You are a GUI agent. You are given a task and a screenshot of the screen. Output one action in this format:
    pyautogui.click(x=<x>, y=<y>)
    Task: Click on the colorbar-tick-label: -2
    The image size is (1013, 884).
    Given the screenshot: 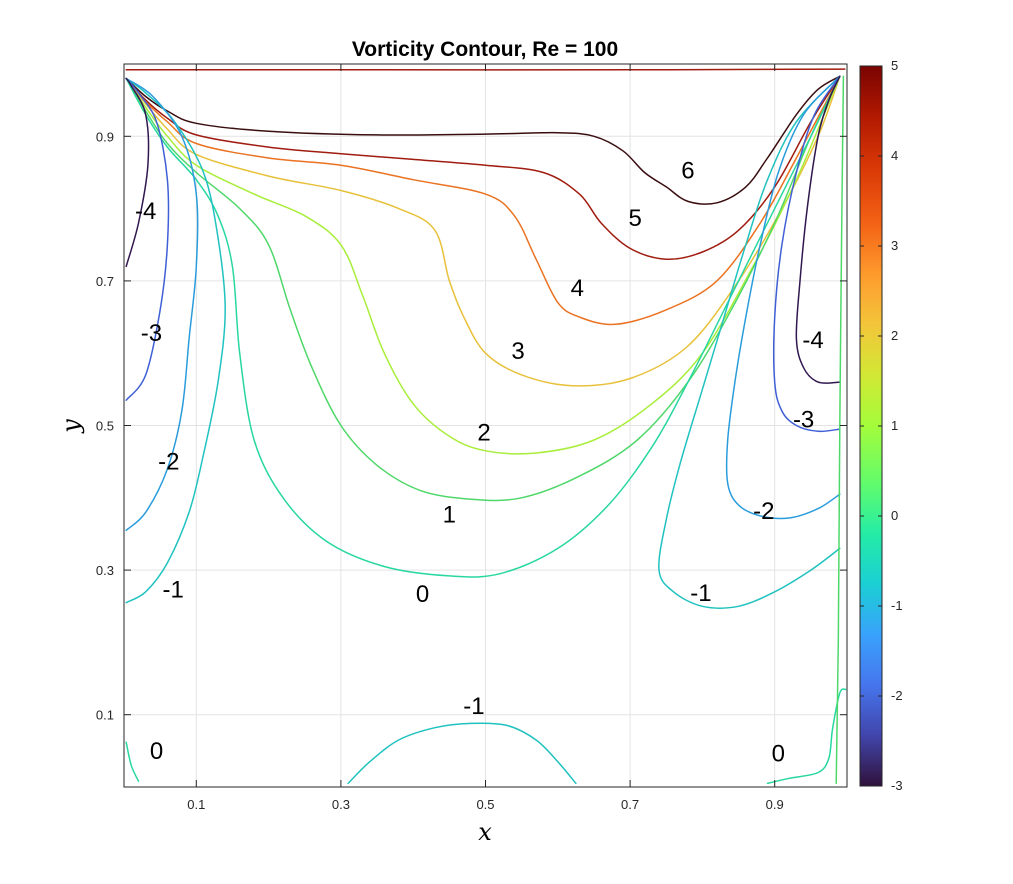 What is the action you would take?
    pyautogui.click(x=897, y=695)
    